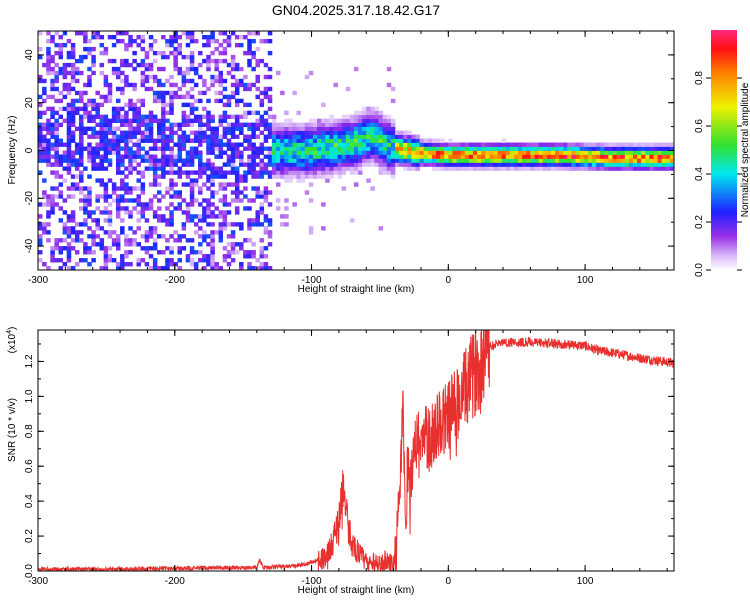 This screenshot has height=600, width=750. I want to click on y-tick-label: 0, so click(29, 150).